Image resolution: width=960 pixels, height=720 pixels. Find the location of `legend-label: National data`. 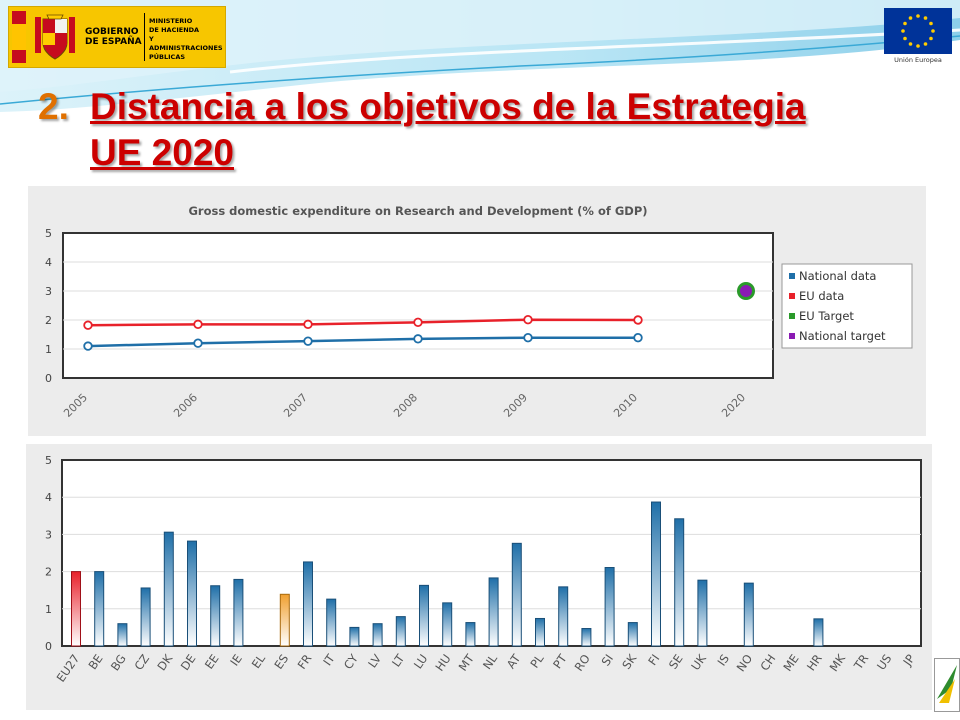

legend-label: National data is located at coordinates (837, 276).